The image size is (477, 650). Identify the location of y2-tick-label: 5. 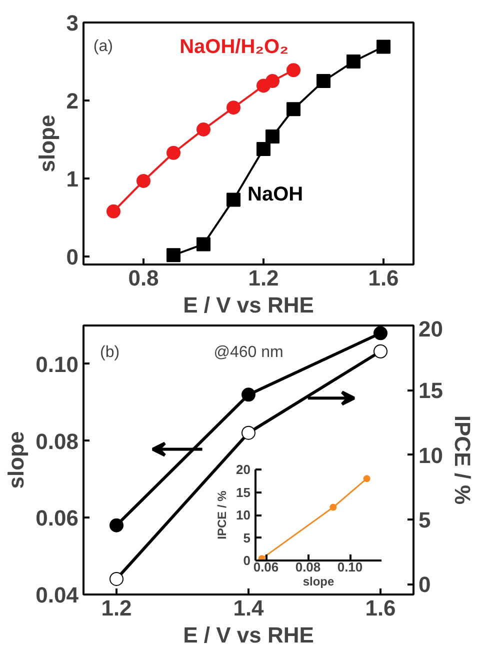
(424, 519).